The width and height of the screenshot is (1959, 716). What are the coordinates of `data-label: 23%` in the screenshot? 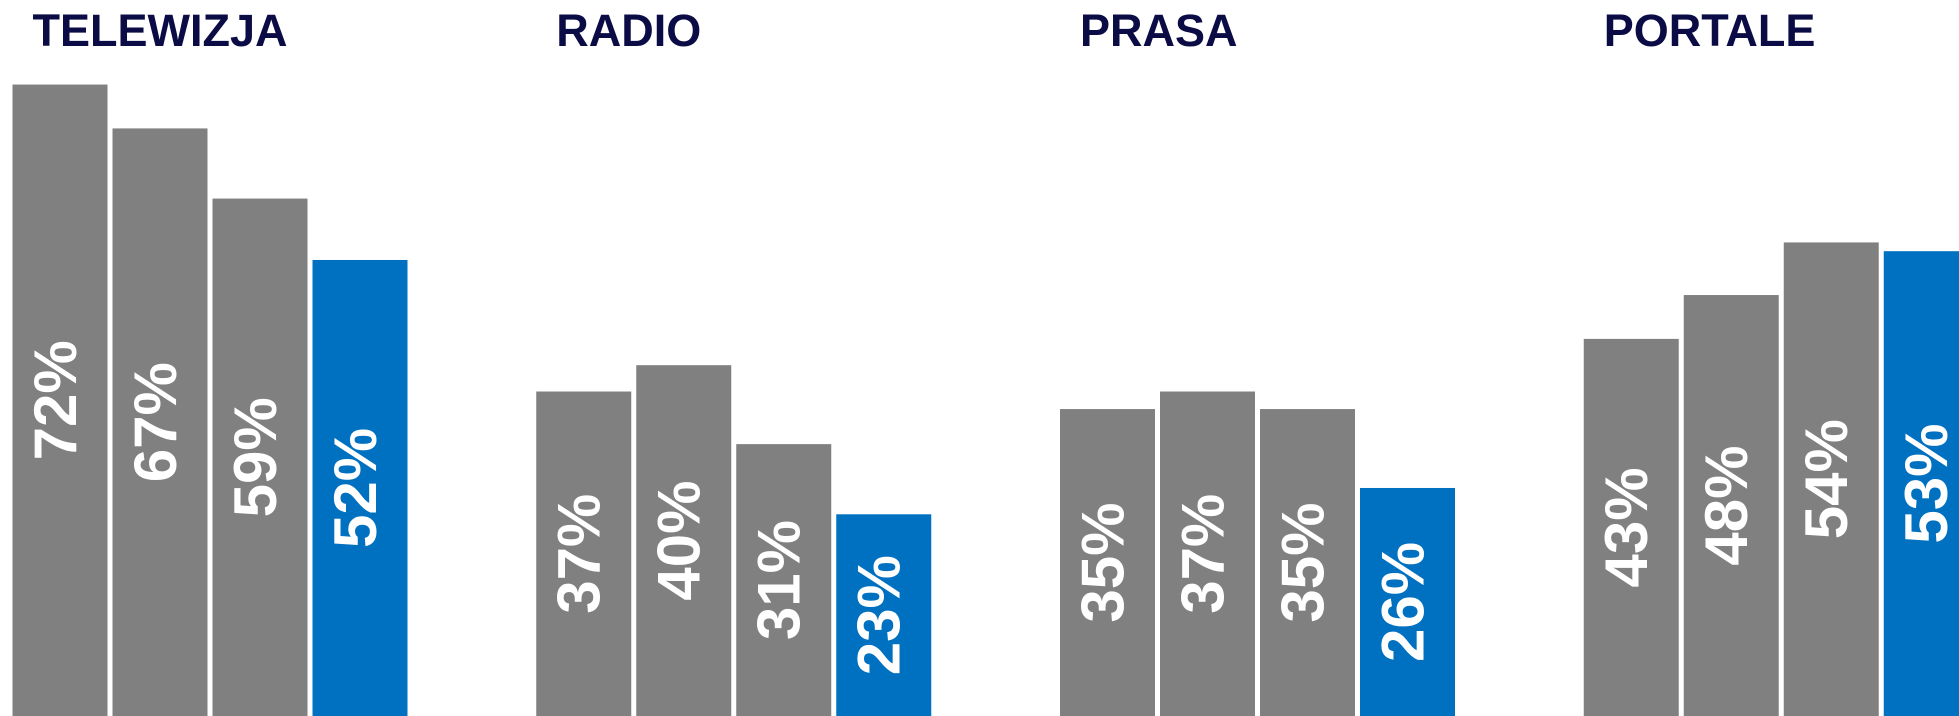 It's located at (879, 615).